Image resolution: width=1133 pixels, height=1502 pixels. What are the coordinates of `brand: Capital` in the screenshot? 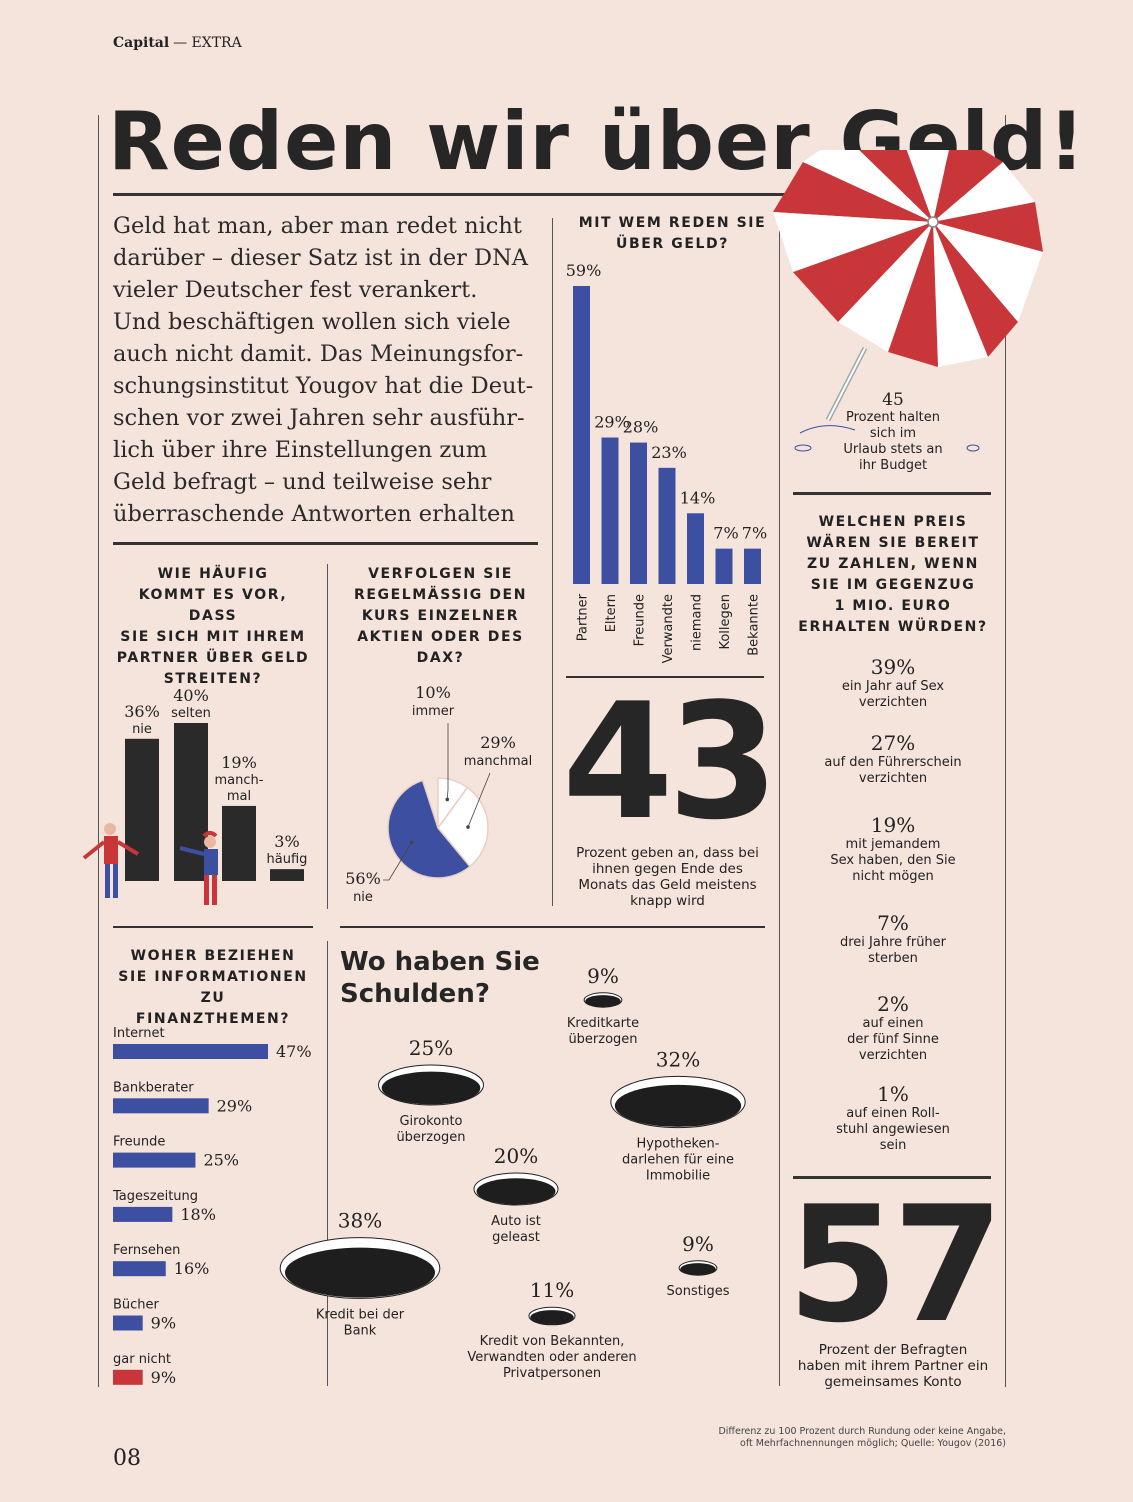 It's located at (141, 43).